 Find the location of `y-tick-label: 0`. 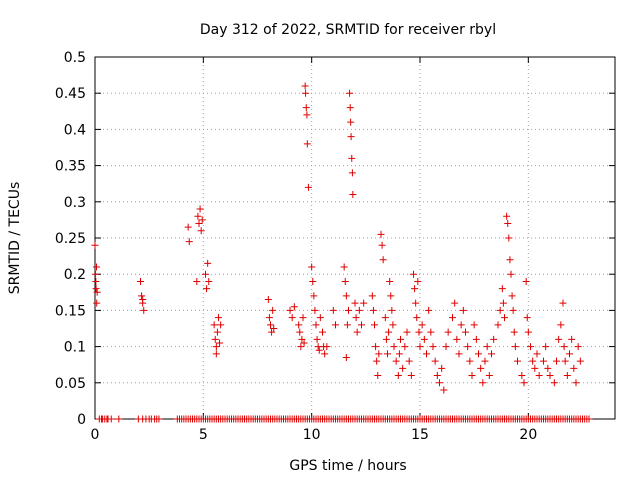

y-tick-label: 0 is located at coordinates (81, 420).